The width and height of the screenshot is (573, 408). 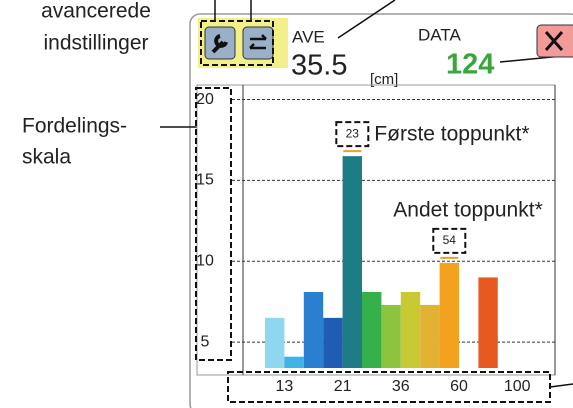 What do you see at coordinates (74, 126) in the screenshot?
I see `callout-text: Fordelings-` at bounding box center [74, 126].